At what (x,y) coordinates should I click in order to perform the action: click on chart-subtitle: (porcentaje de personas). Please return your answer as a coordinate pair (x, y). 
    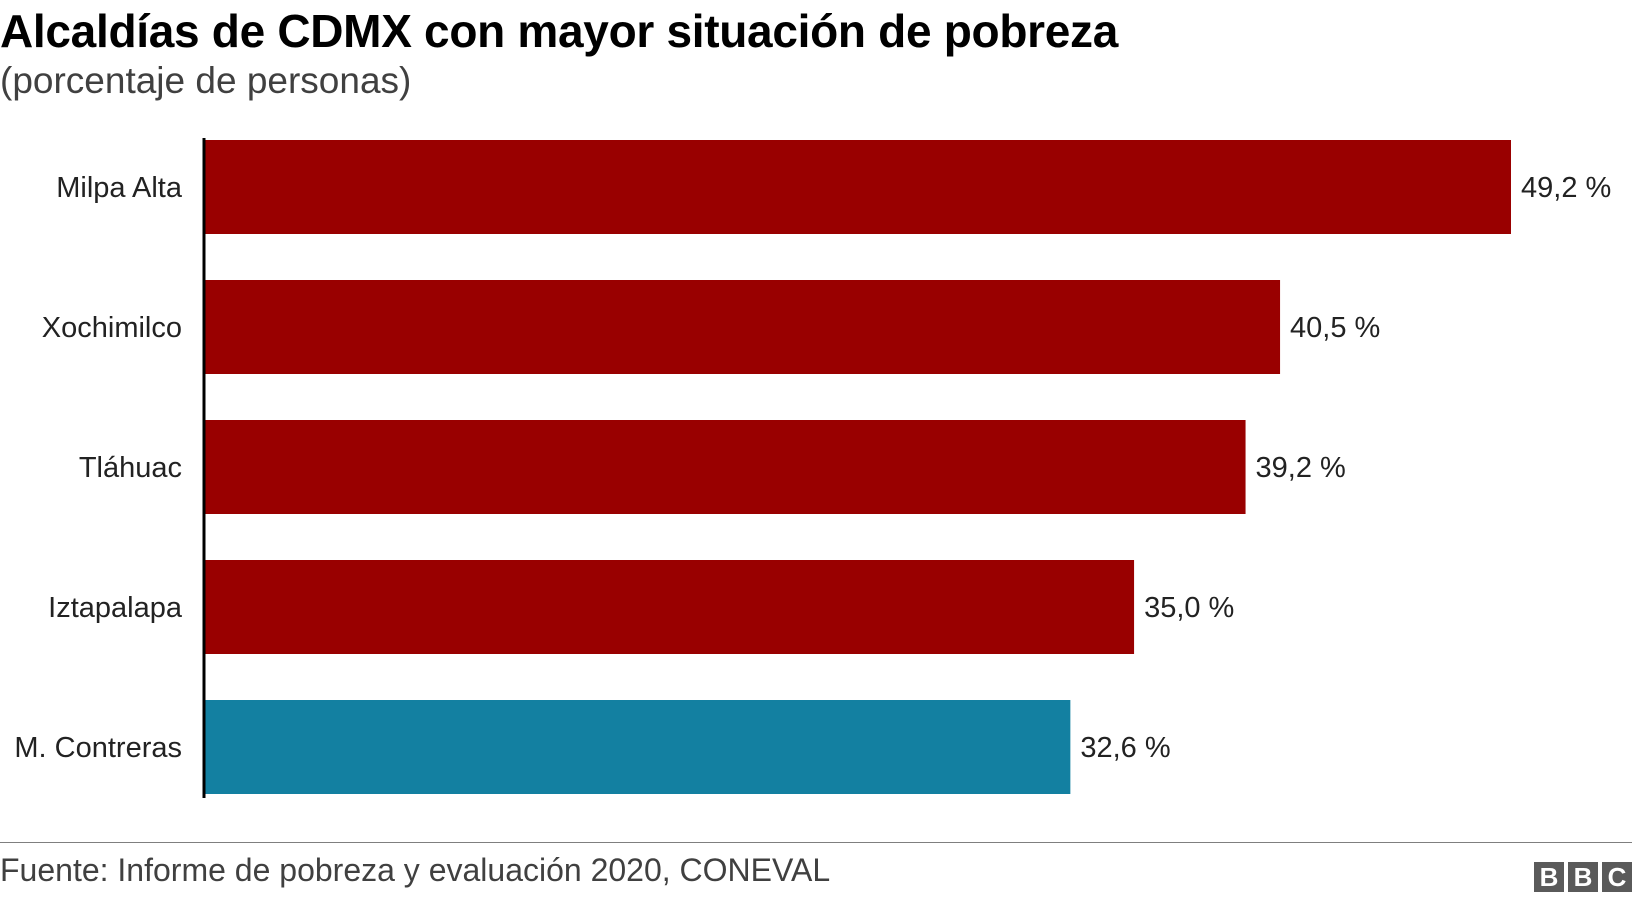
    Looking at the image, I should click on (206, 80).